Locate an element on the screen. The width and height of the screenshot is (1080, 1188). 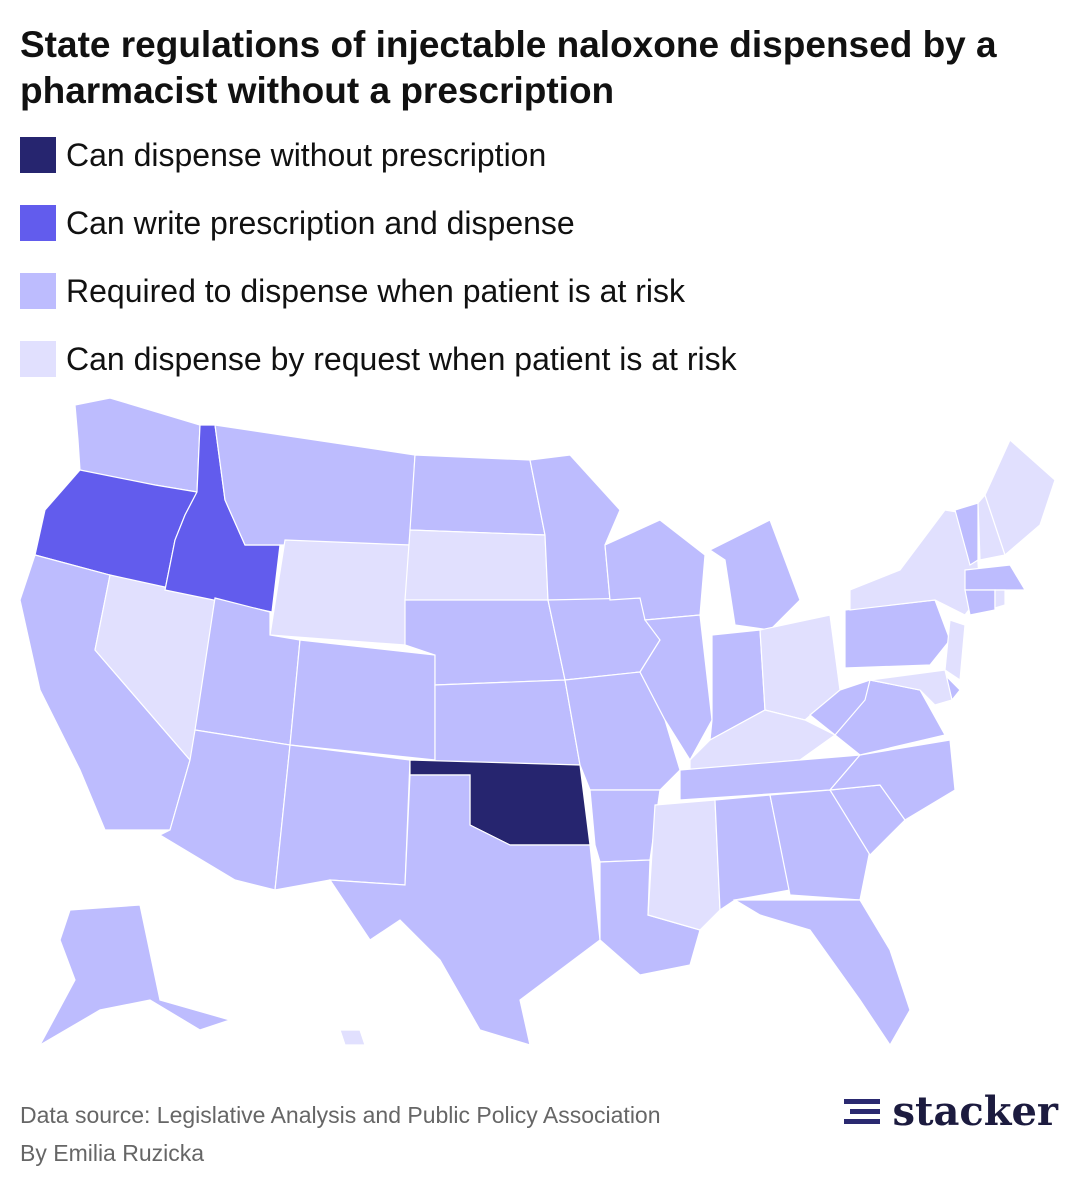
legend-item: Can dispense without prescription is located at coordinates (378, 154).